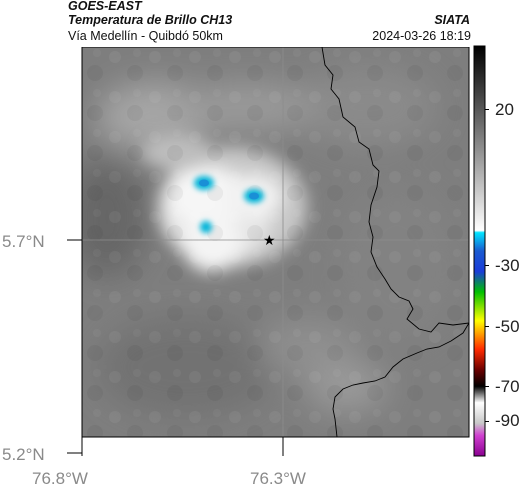  I want to click on lat-tick-label: 5.2°N, so click(23, 454).